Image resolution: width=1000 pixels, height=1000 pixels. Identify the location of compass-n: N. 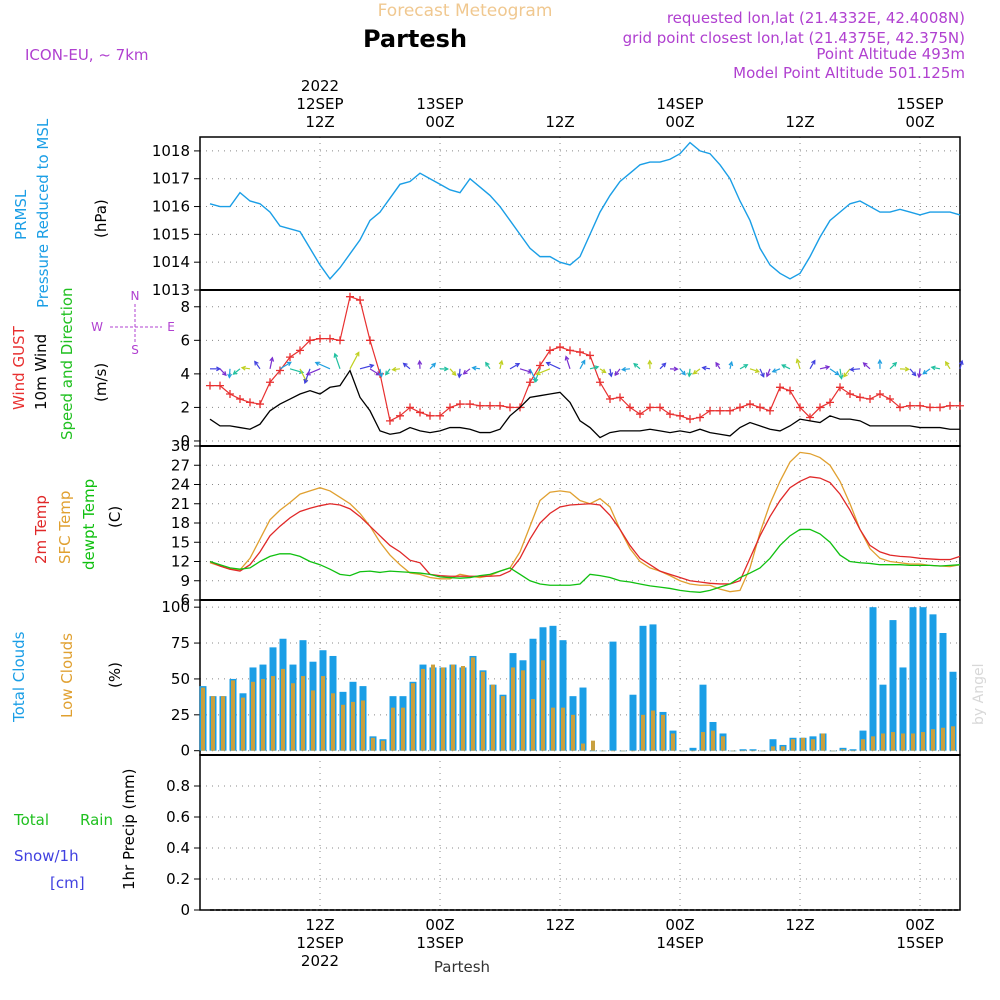
(135, 296).